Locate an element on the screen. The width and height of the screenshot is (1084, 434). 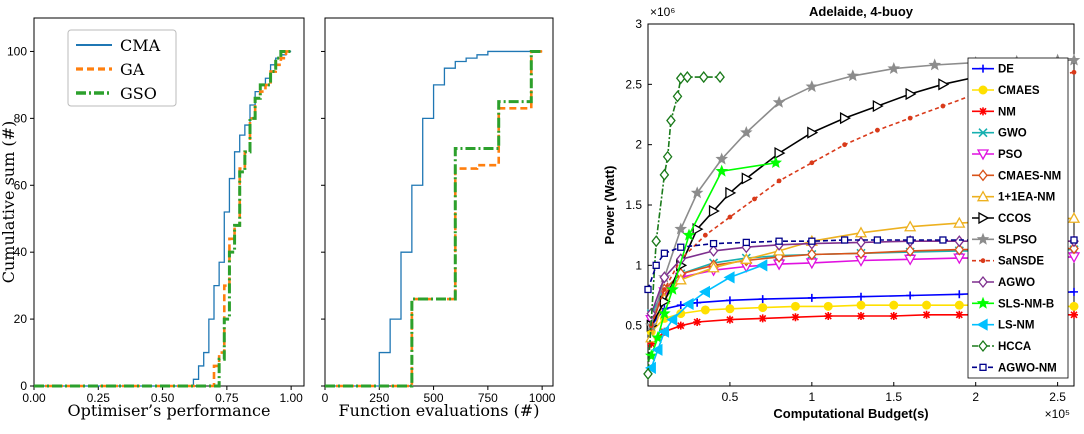
x-tick-label: 0.50 is located at coordinates (163, 398).